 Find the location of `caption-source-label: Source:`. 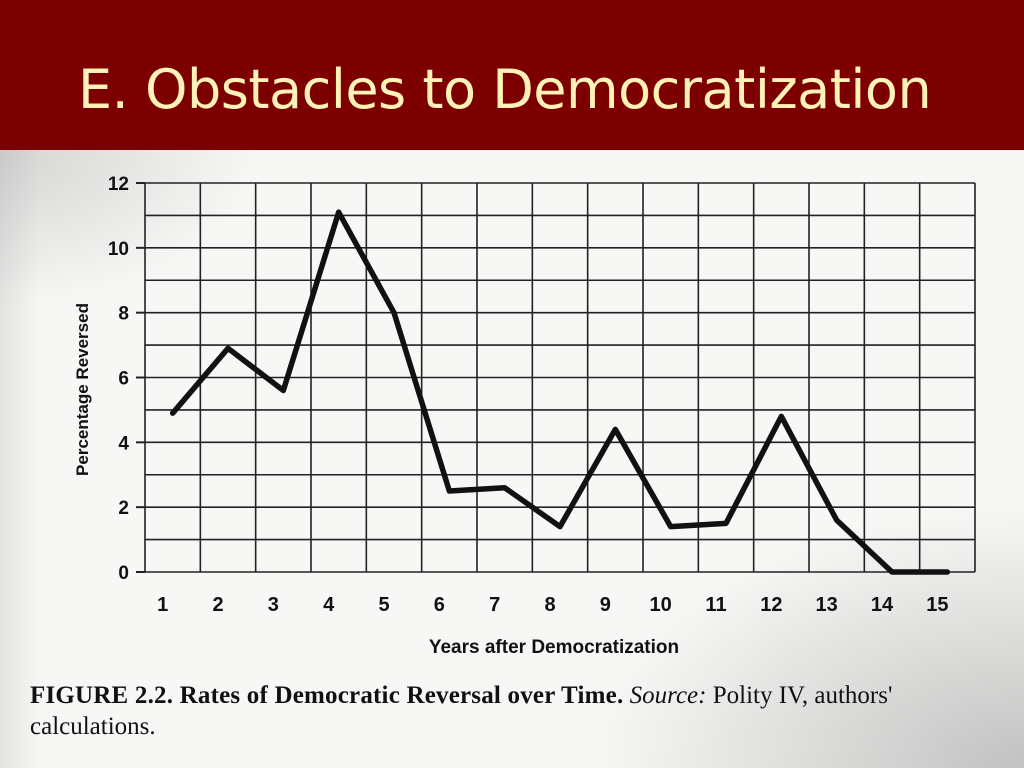

caption-source-label: Source: is located at coordinates (668, 695).